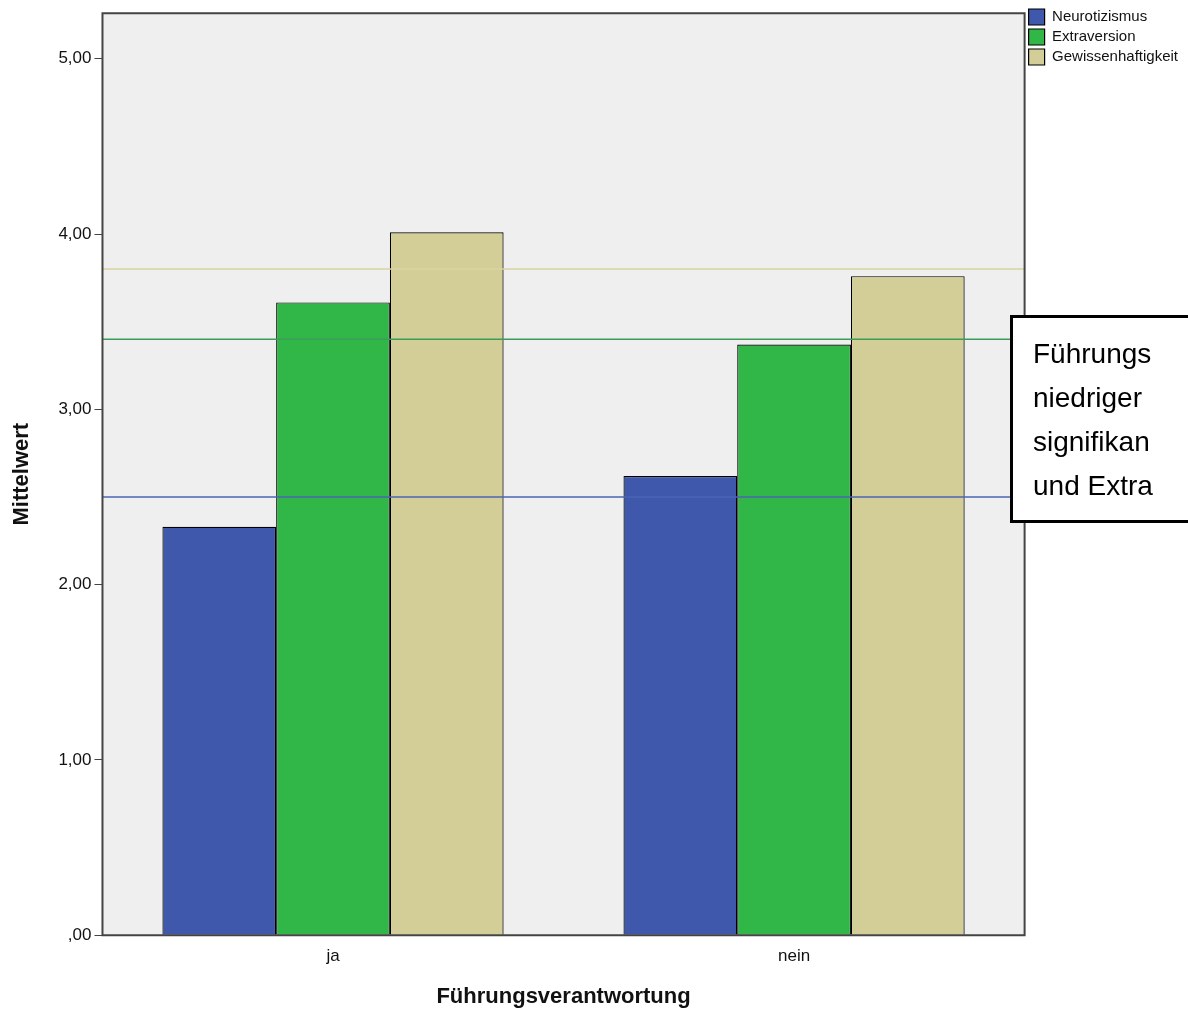 This screenshot has height=1014, width=1188. I want to click on y-tick-label: 1,00, so click(75, 759).